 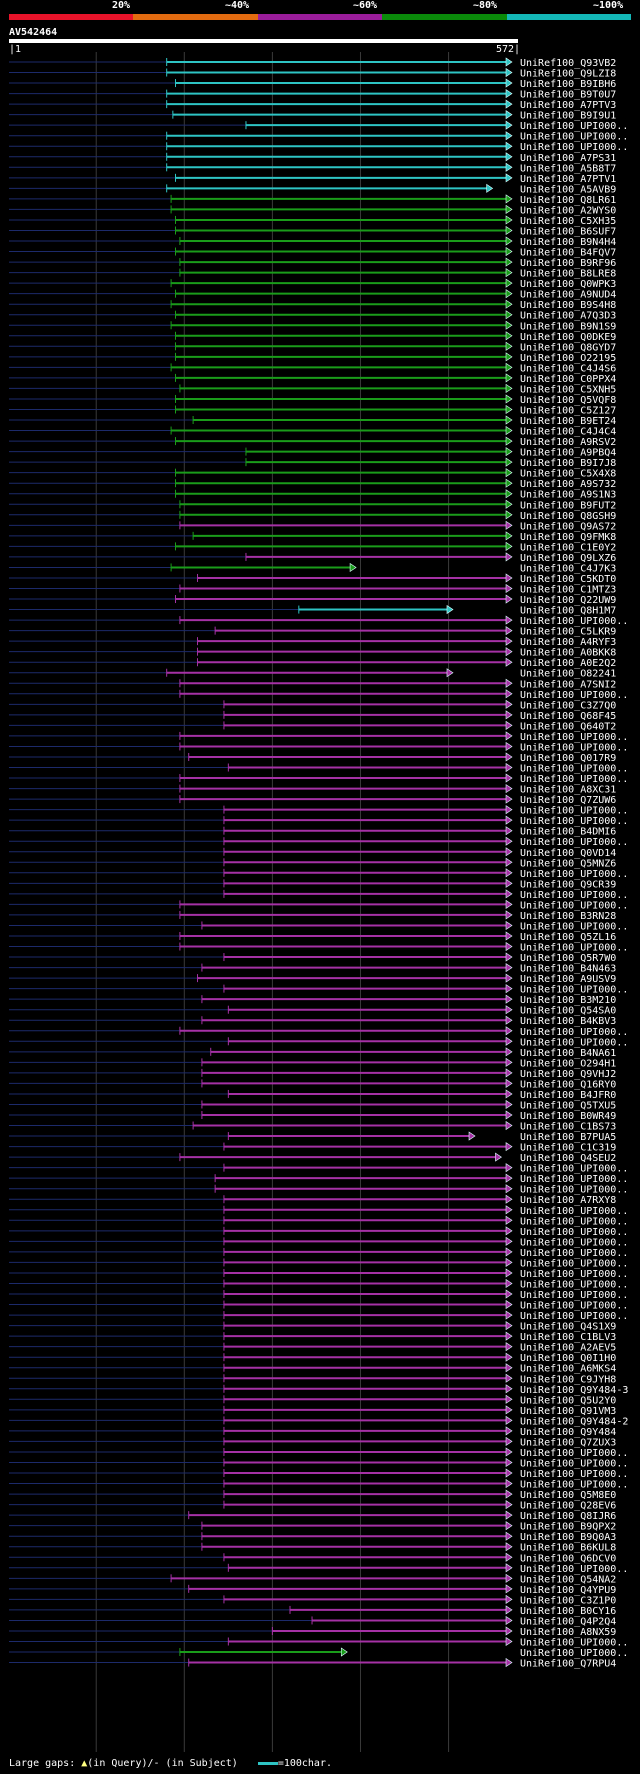 What do you see at coordinates (568, 1664) in the screenshot?
I see `hit-label: UniRef100_Q7RPU4` at bounding box center [568, 1664].